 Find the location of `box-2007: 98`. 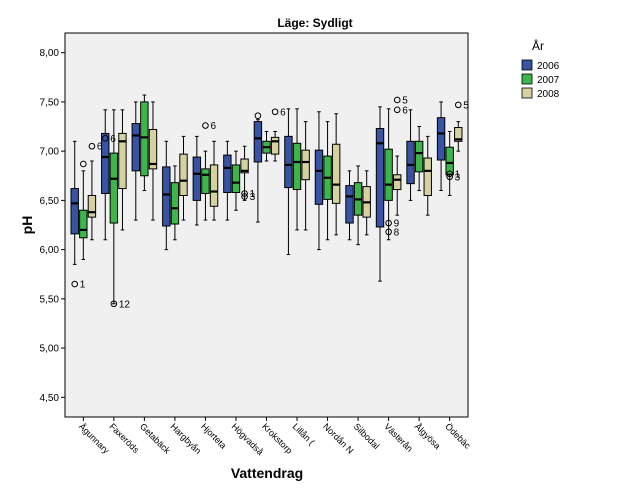

box-2007: 98 is located at coordinates (392, 174).